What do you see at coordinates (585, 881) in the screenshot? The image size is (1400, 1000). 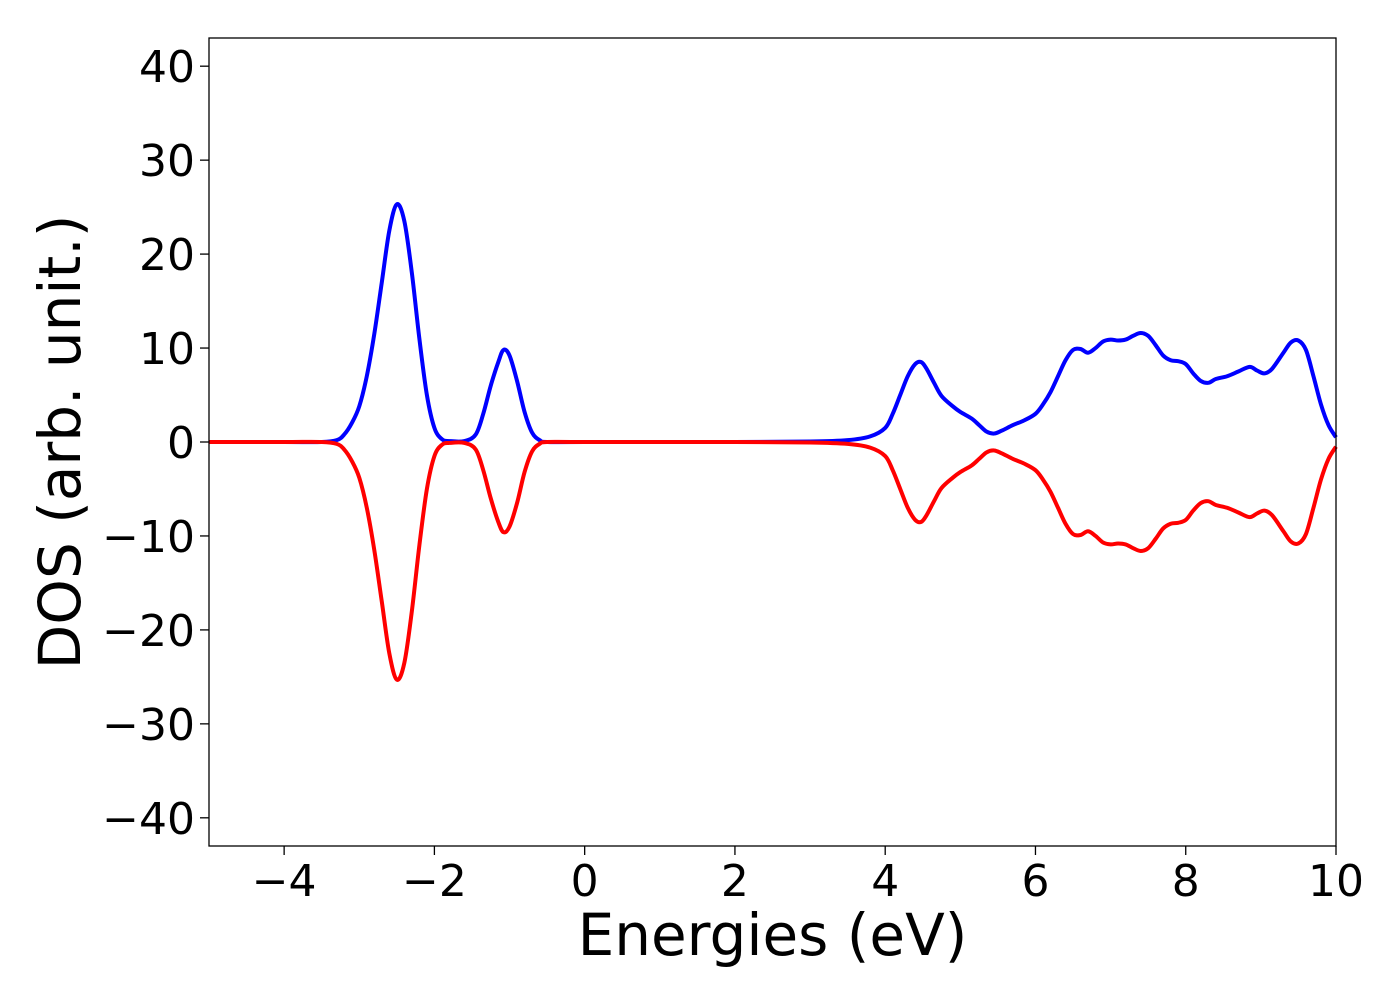 I see `x-tick-label: 0` at bounding box center [585, 881].